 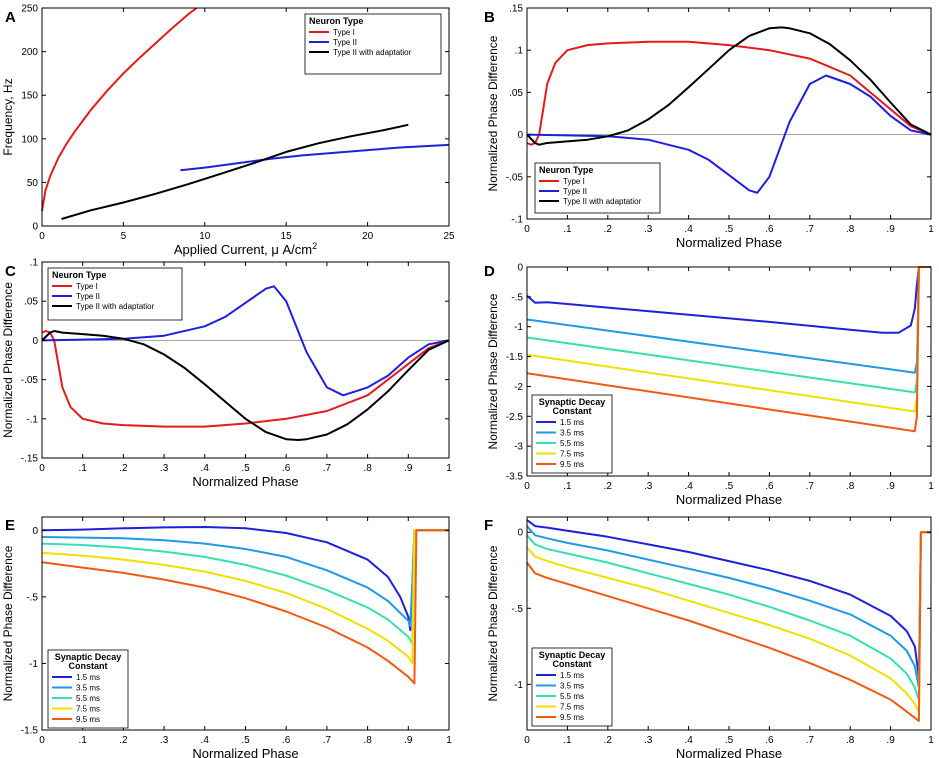 What do you see at coordinates (488, 525) in the screenshot?
I see `panel-letter: F` at bounding box center [488, 525].